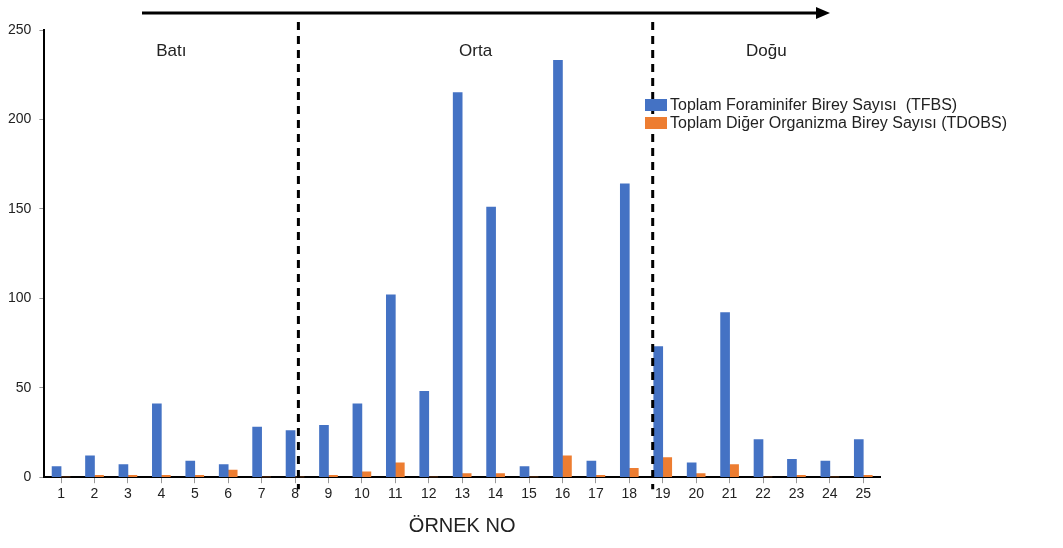  Describe the element at coordinates (94, 493) in the screenshot. I see `x-tick-label: 2` at that location.